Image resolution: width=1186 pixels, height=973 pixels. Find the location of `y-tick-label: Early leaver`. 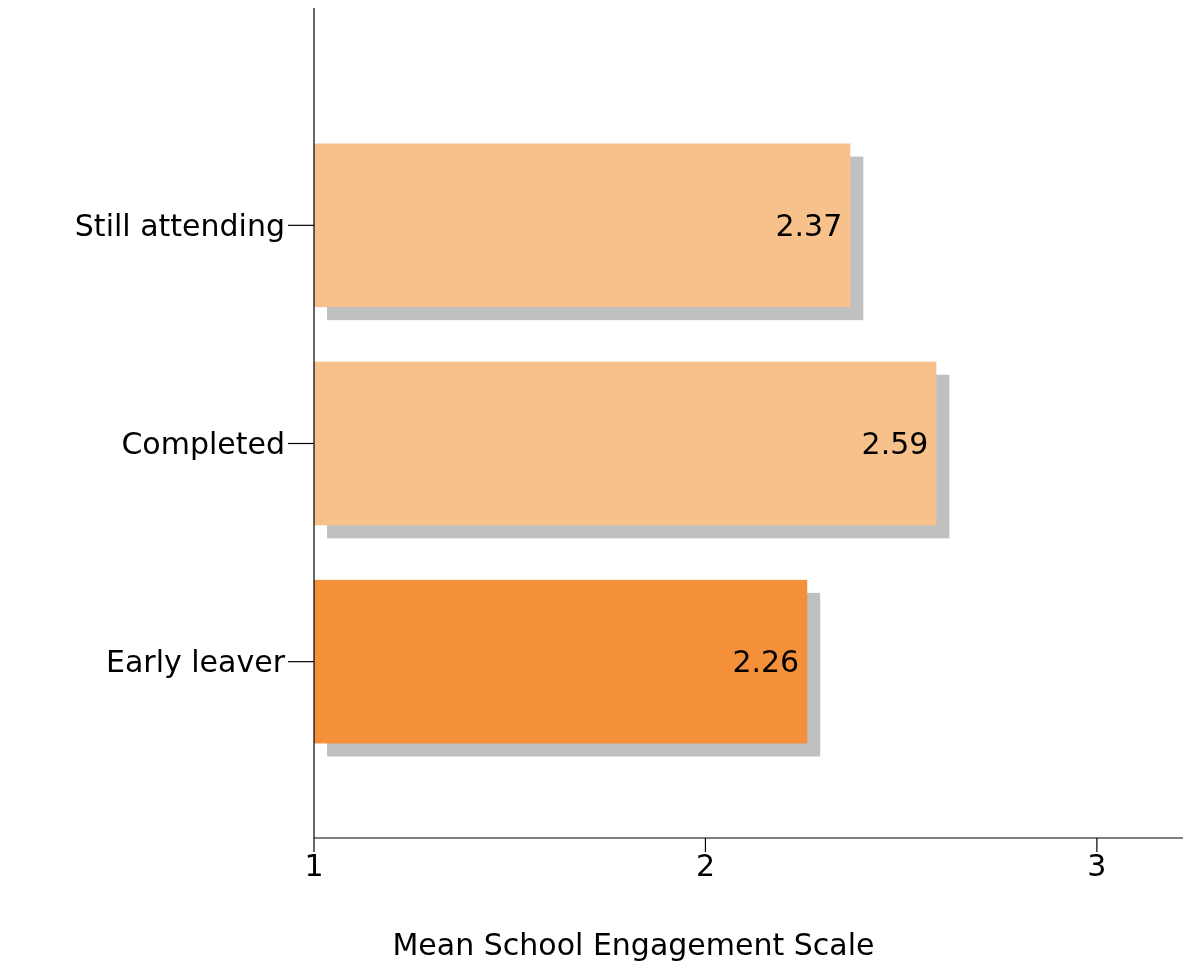

y-tick-label: Early leaver is located at coordinates (195, 662).